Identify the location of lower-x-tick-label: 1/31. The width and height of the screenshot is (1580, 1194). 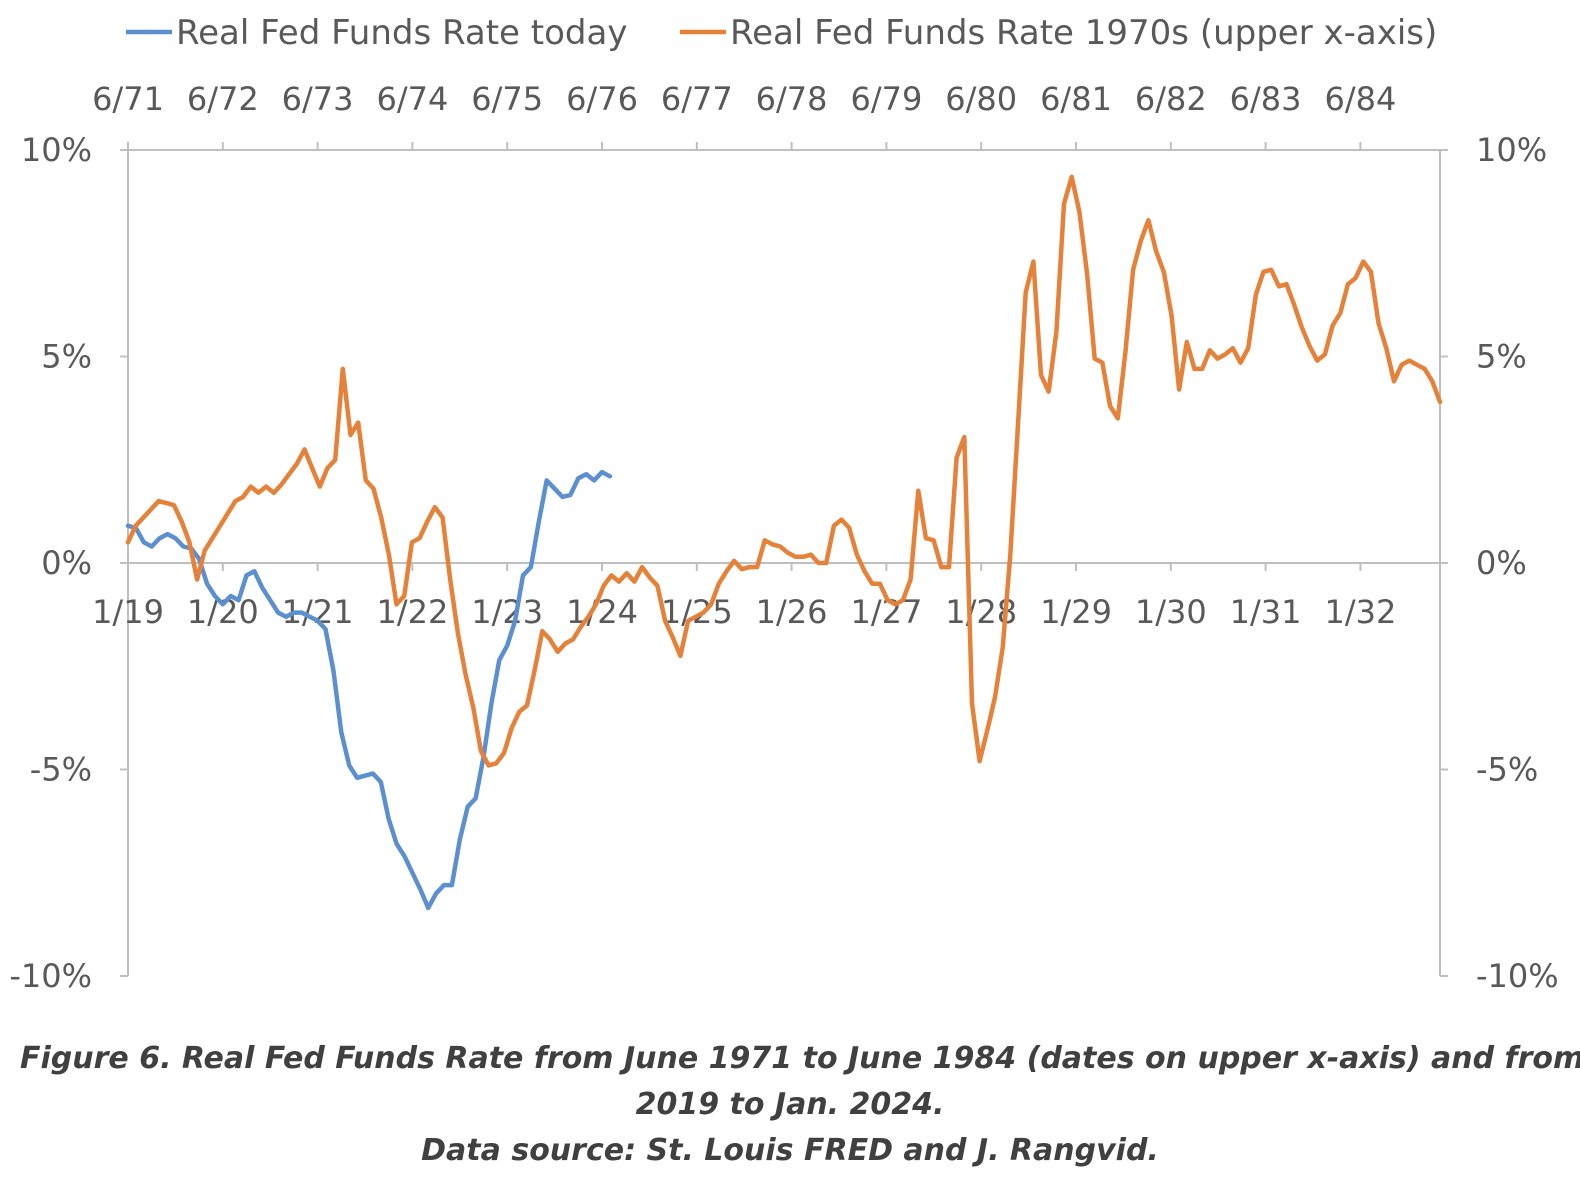
(1266, 612).